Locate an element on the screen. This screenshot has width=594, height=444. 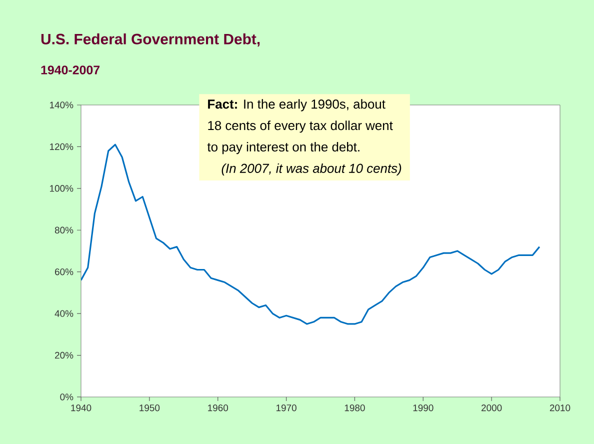
x-tick-label: 2010 is located at coordinates (560, 408).